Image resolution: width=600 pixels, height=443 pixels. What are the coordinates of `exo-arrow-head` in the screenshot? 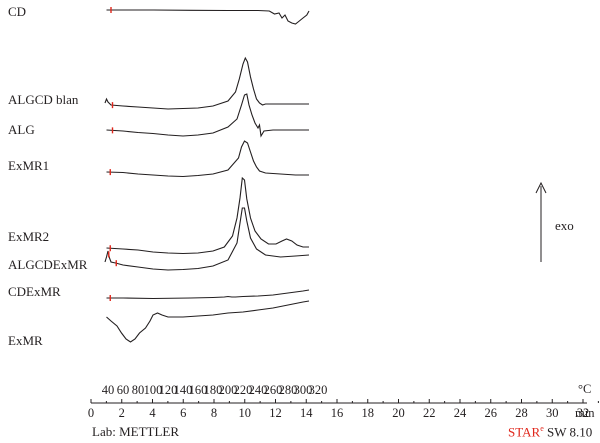 It's located at (541, 187).